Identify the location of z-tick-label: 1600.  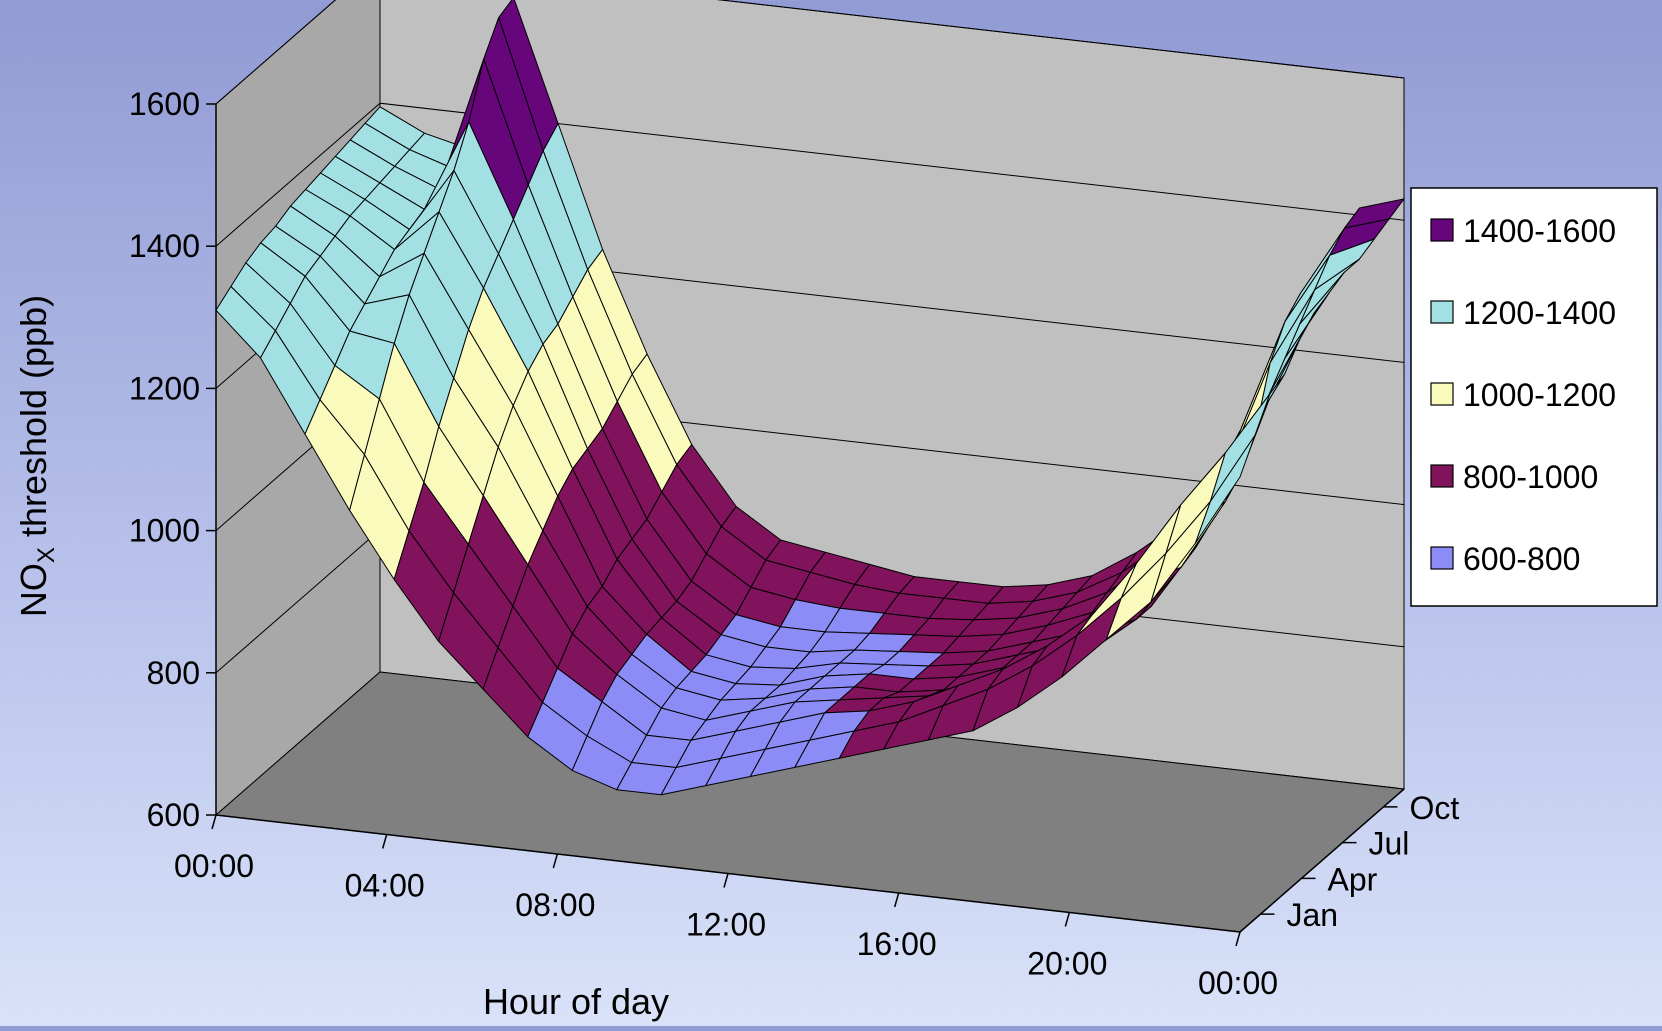
(164, 104).